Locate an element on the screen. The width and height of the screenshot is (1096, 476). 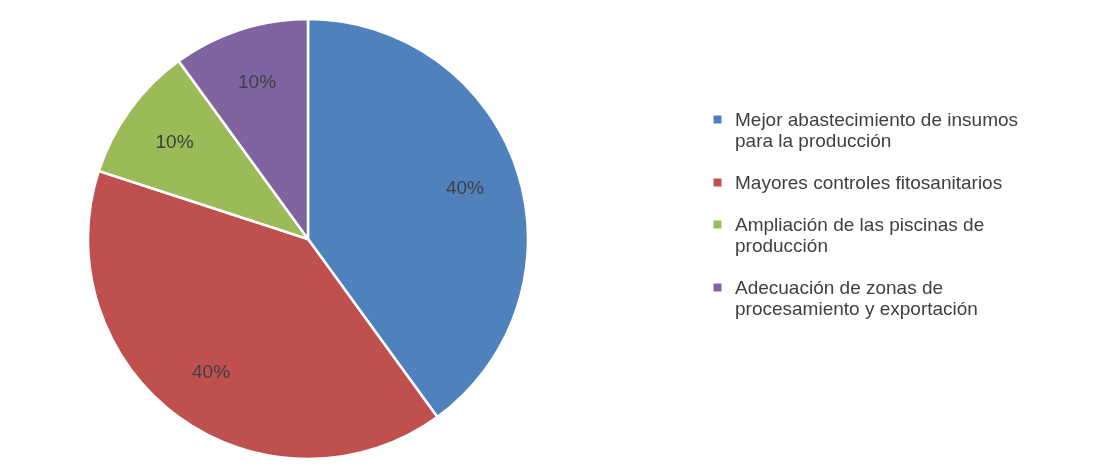
legend-label: Mayores controles fitosanitarios is located at coordinates (869, 182).